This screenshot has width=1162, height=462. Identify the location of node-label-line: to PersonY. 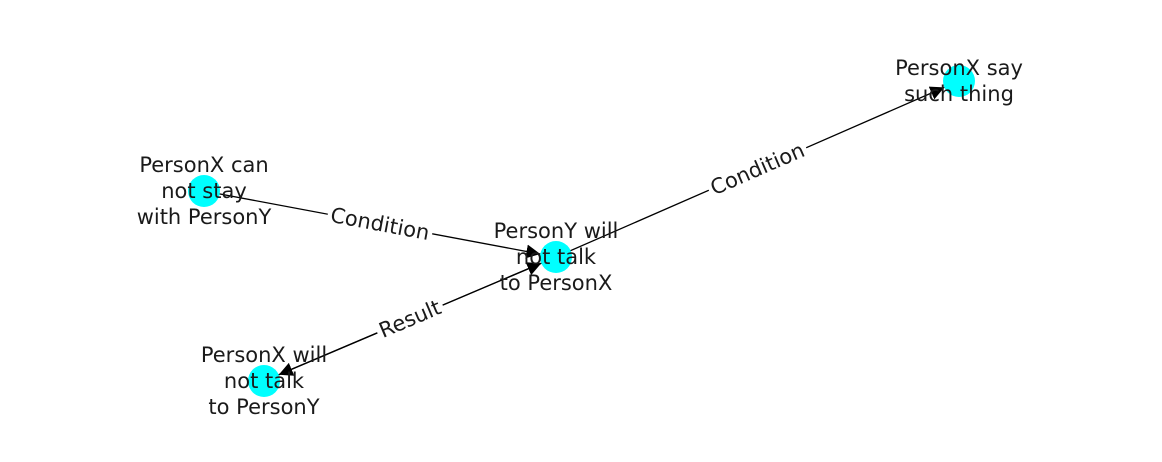
(263, 407).